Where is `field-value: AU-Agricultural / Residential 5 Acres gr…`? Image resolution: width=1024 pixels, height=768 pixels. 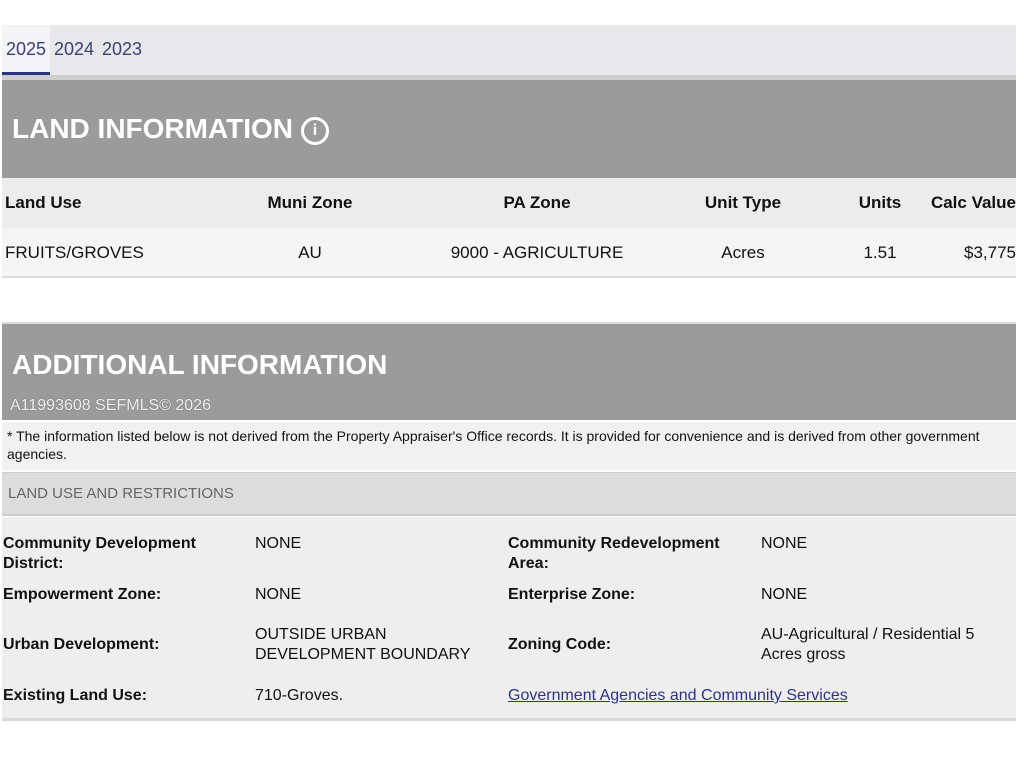 field-value: AU-Agricultural / Residential 5 Acres gr… is located at coordinates (868, 644).